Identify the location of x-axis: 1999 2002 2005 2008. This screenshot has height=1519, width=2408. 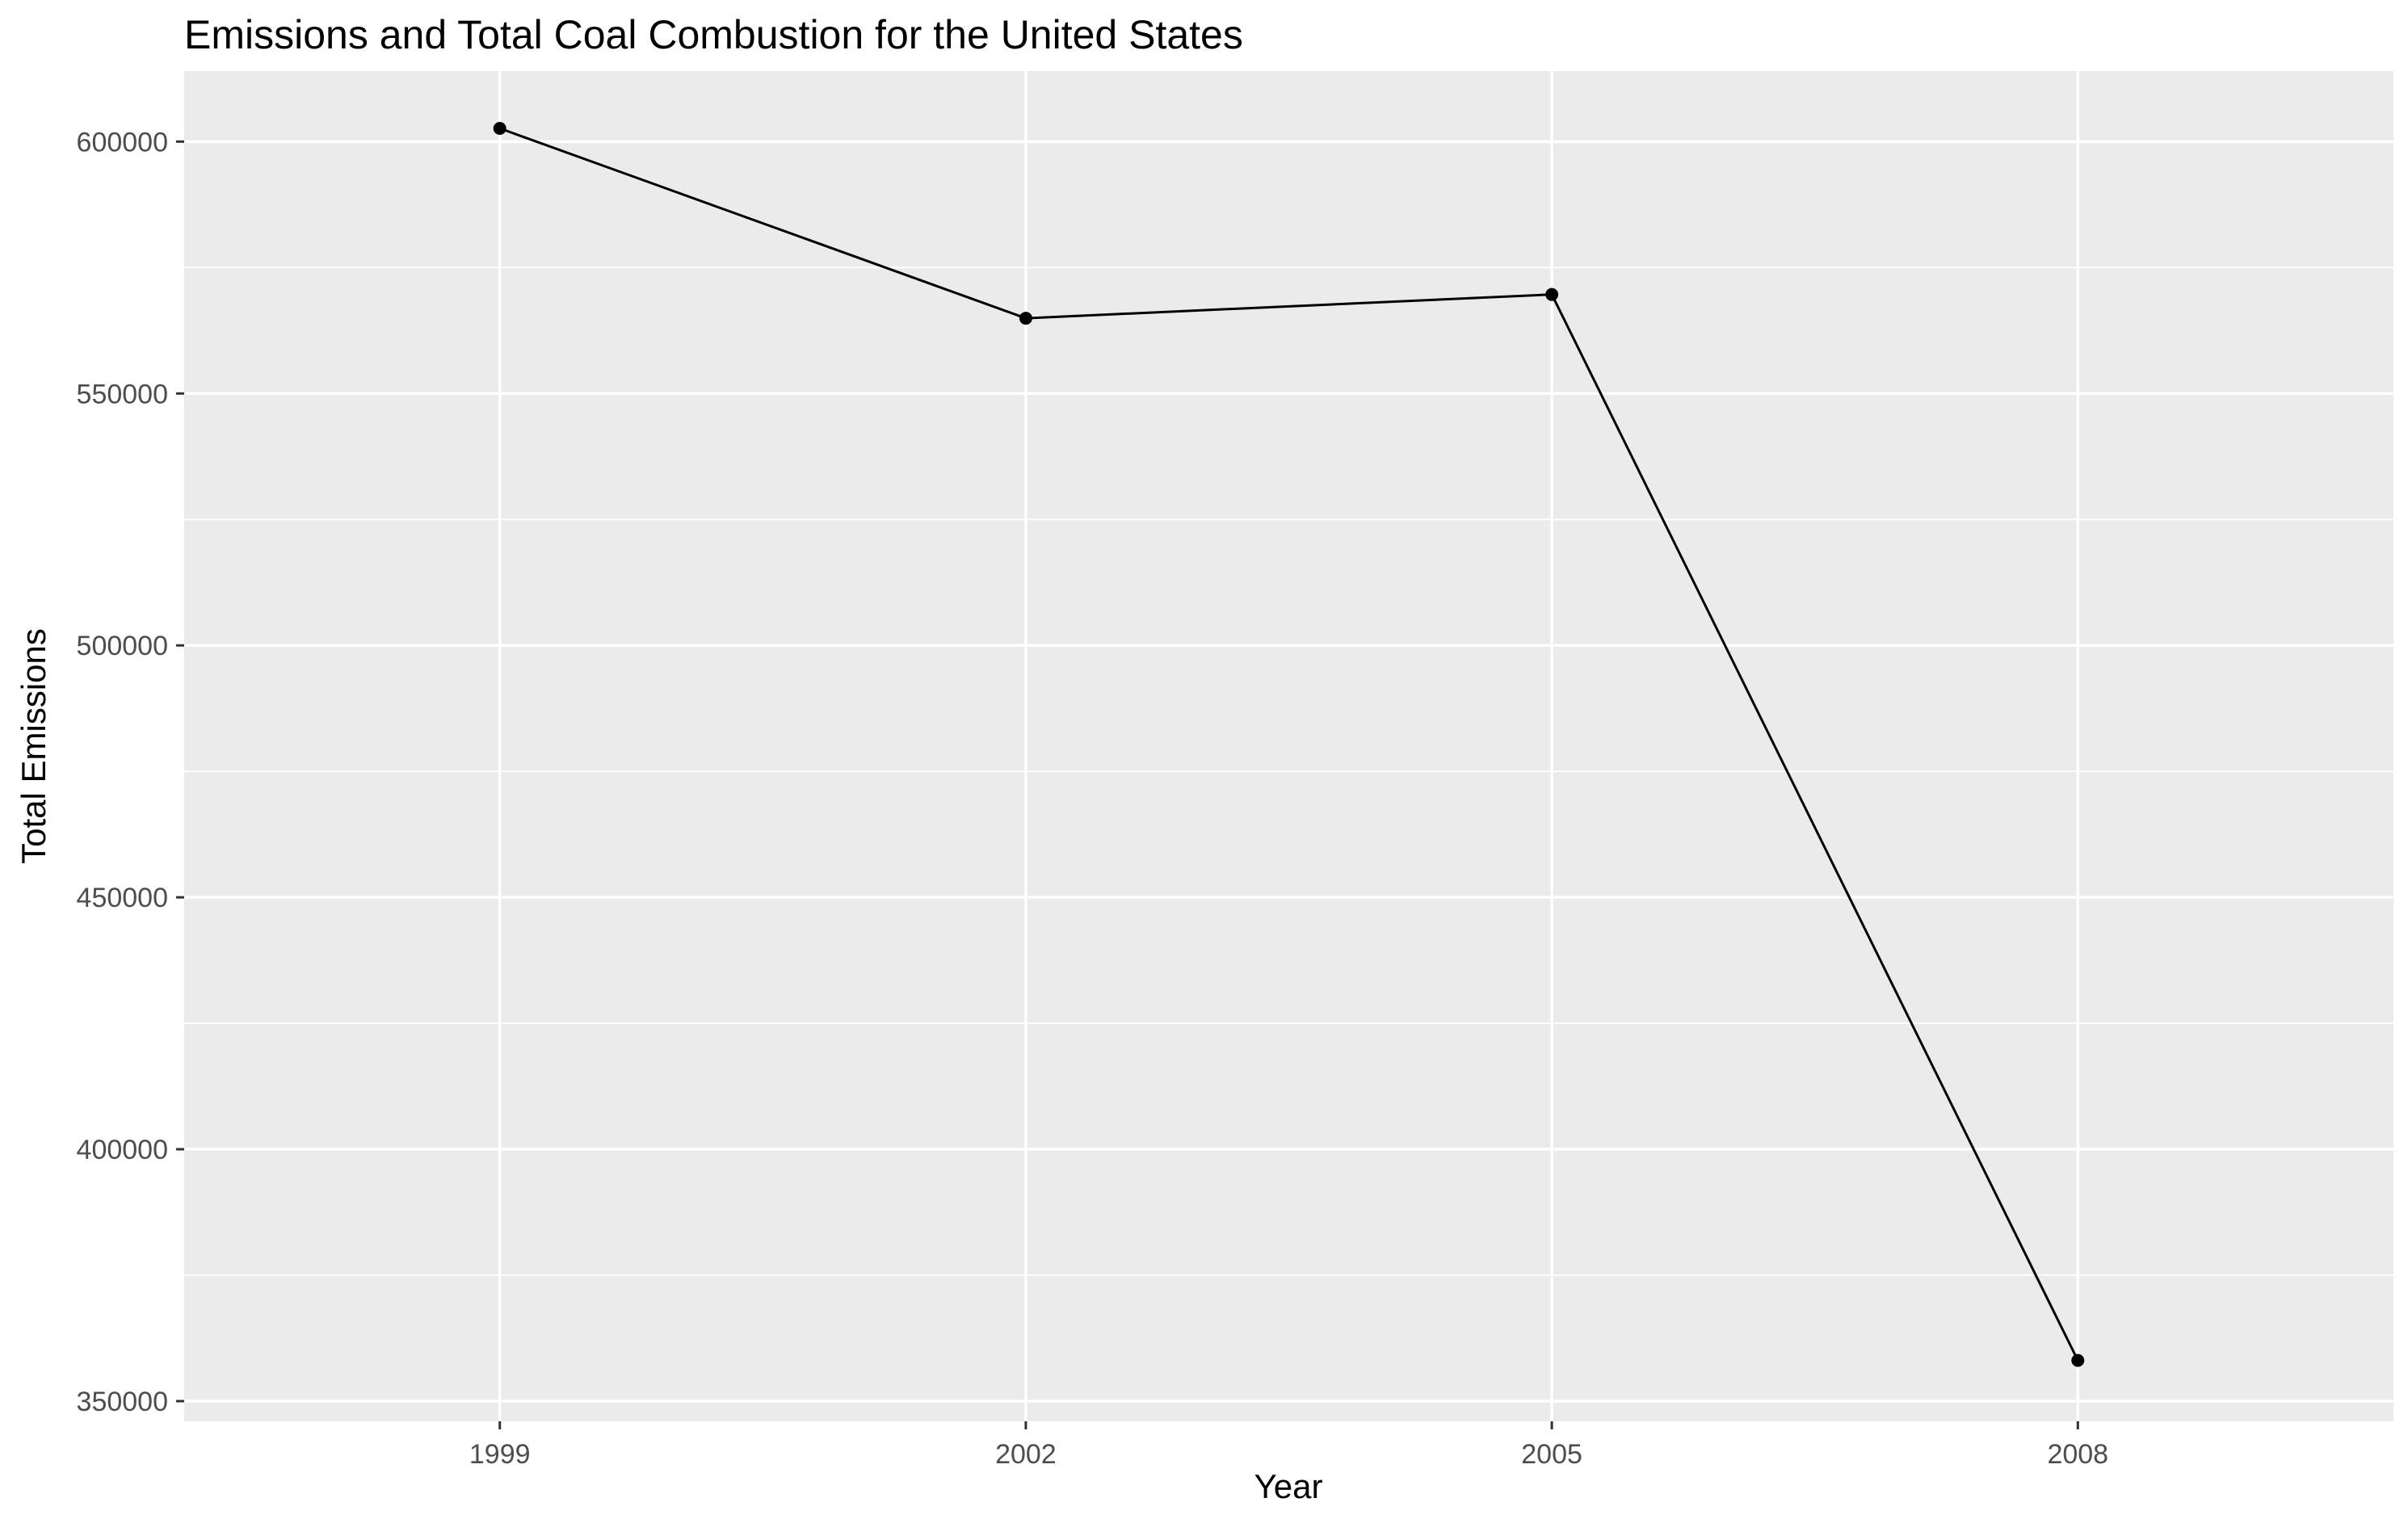
(1288, 1445).